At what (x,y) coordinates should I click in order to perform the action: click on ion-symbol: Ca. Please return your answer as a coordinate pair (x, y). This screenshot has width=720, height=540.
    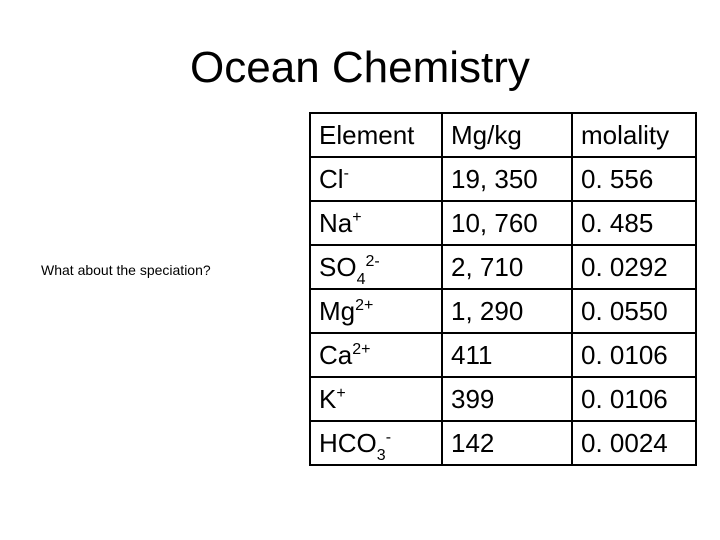
    Looking at the image, I should click on (336, 355).